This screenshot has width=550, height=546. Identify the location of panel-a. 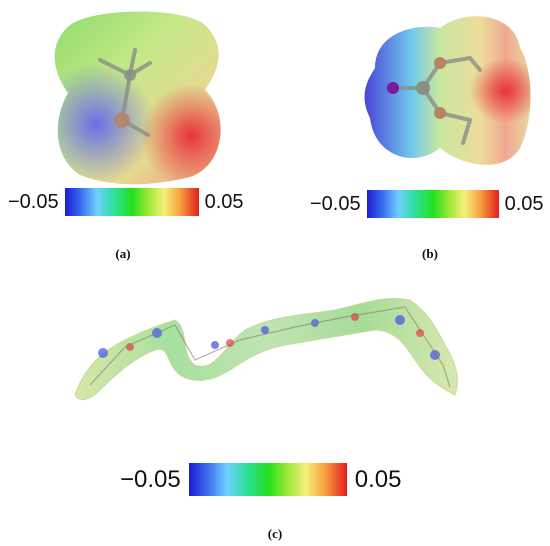
(140, 95).